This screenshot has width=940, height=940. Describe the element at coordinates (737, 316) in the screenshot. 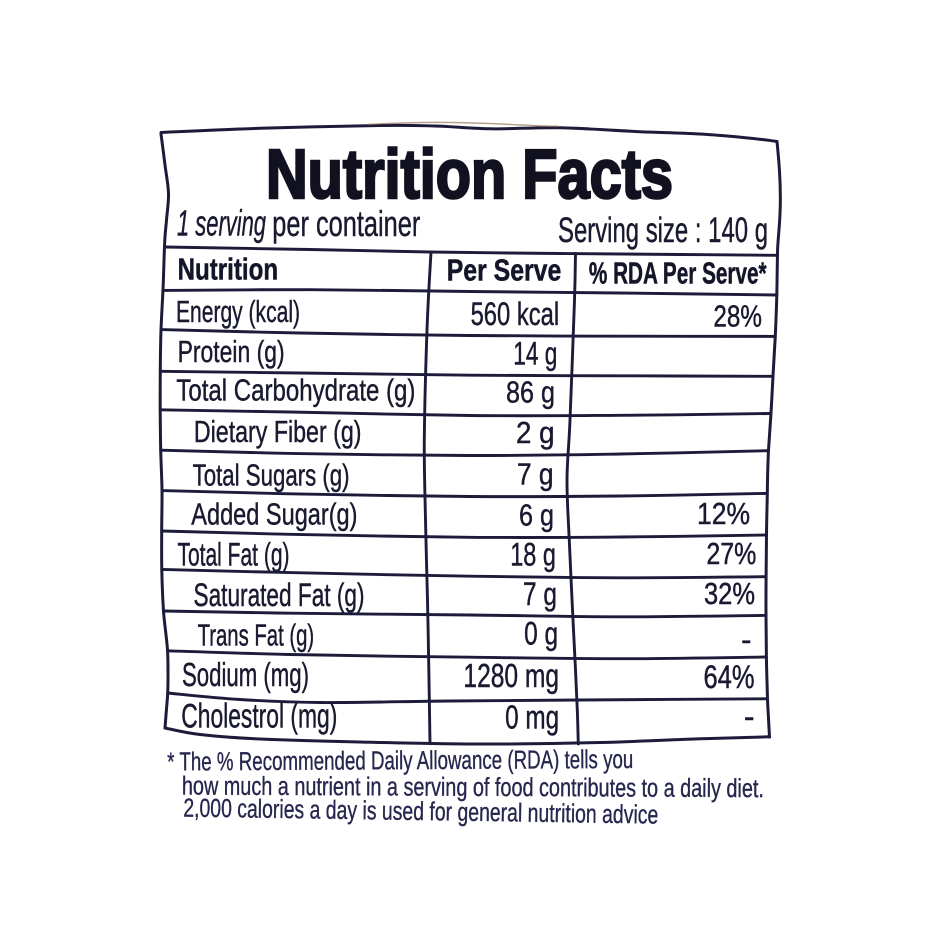

I see `svg-text: 28%` at that location.